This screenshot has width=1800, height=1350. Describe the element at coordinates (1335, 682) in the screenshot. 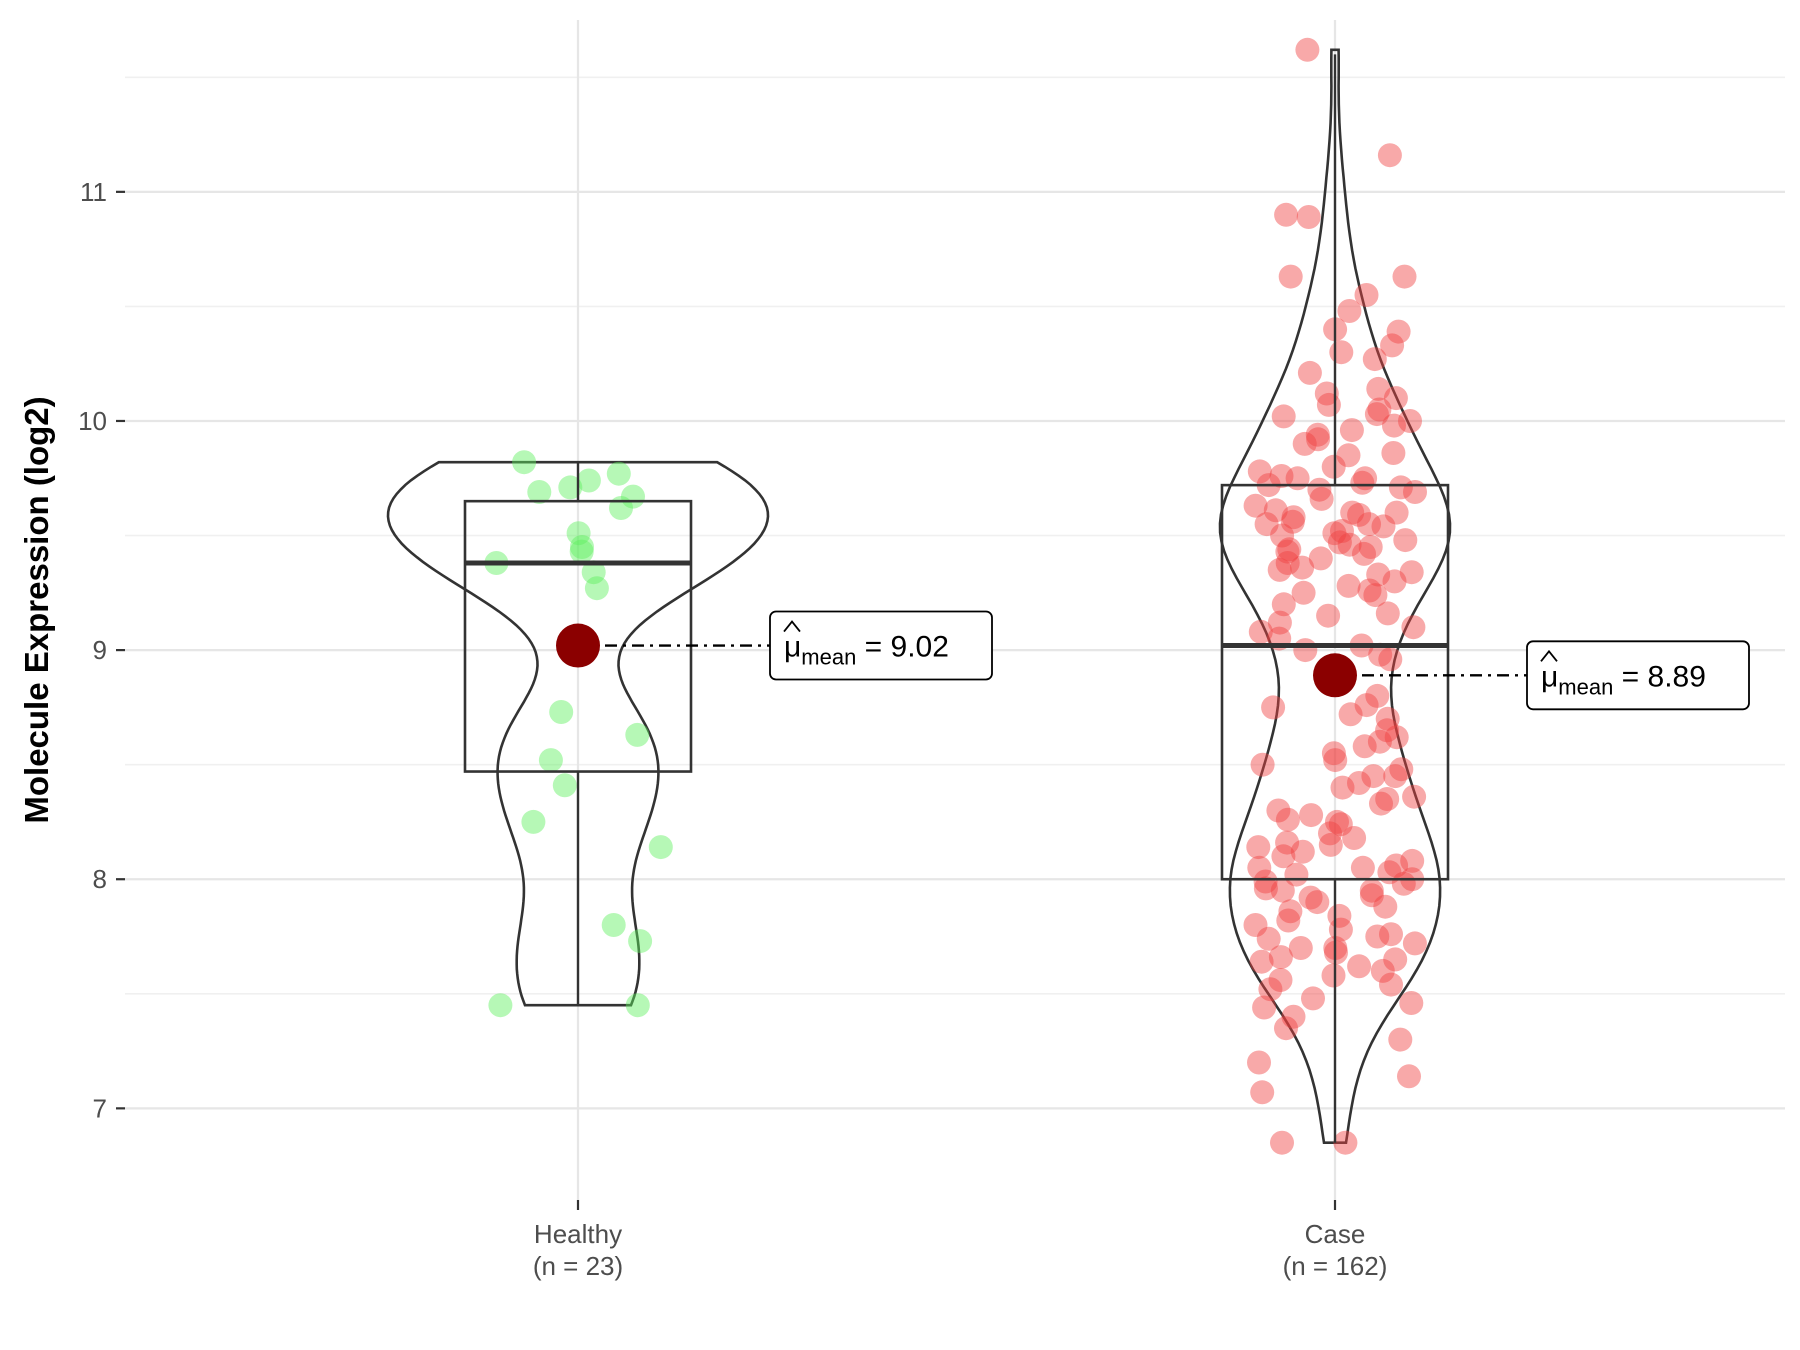

I see `box-case` at that location.